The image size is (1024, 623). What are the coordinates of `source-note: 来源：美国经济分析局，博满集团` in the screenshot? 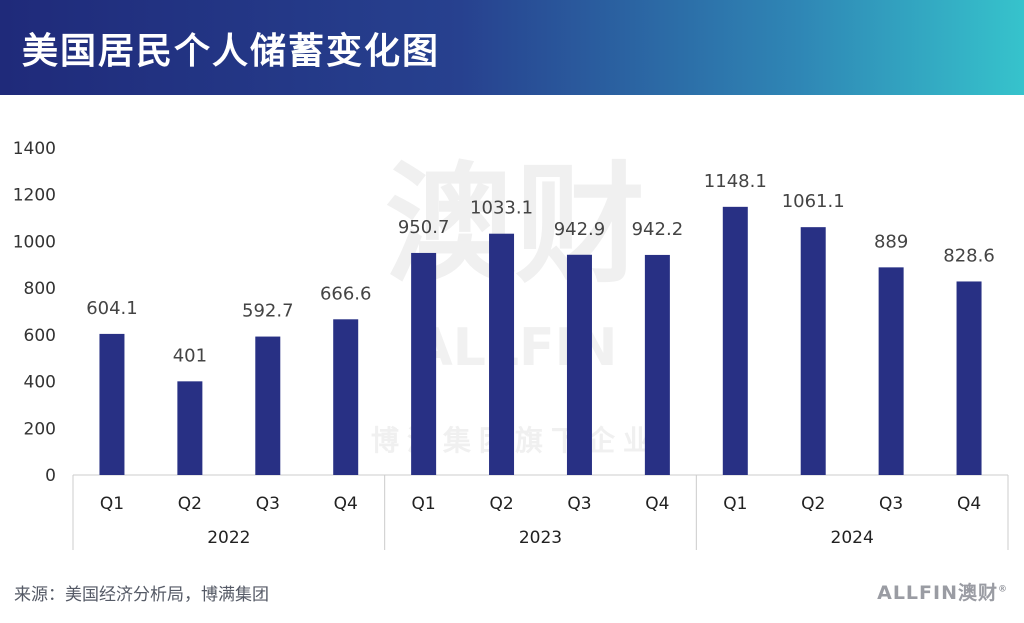 It's located at (141, 595).